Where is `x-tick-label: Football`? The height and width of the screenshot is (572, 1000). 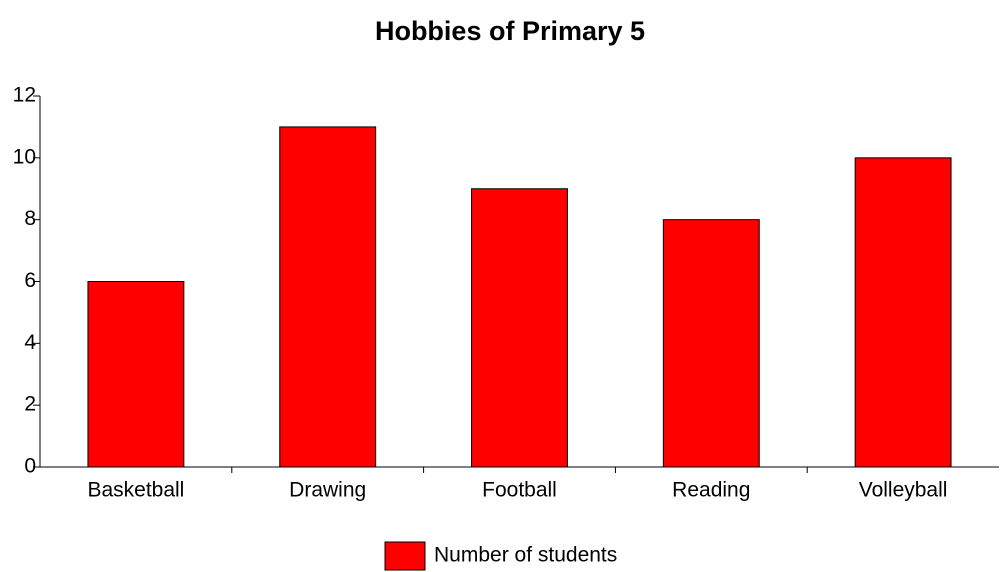
x-tick-label: Football is located at coordinates (519, 490).